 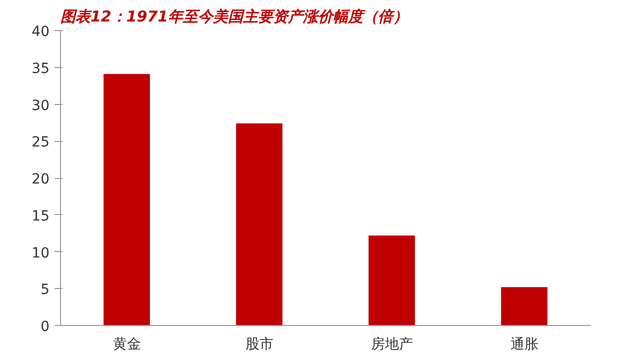 I want to click on y-tick-label: 5, so click(x=45, y=290).